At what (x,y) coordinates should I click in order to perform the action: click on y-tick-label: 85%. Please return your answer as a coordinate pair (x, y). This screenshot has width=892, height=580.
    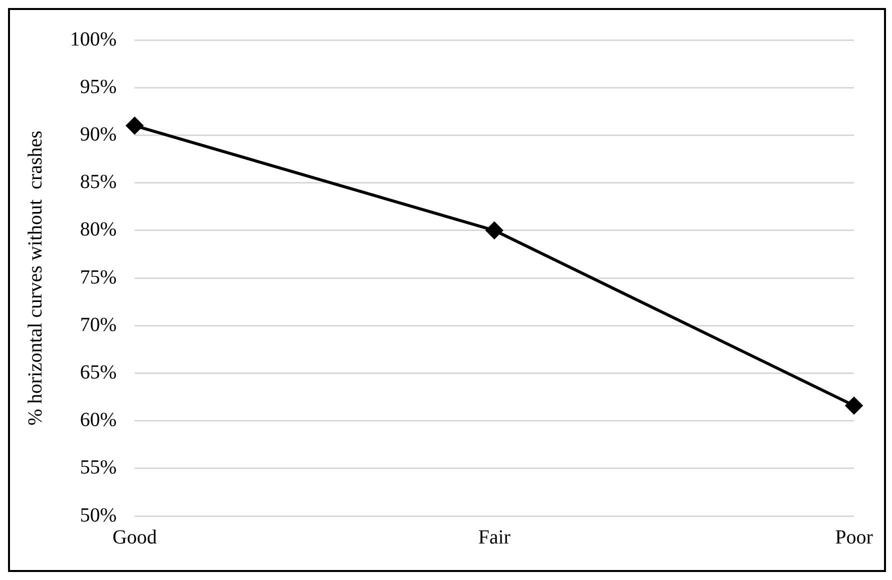
    Looking at the image, I should click on (98, 182).